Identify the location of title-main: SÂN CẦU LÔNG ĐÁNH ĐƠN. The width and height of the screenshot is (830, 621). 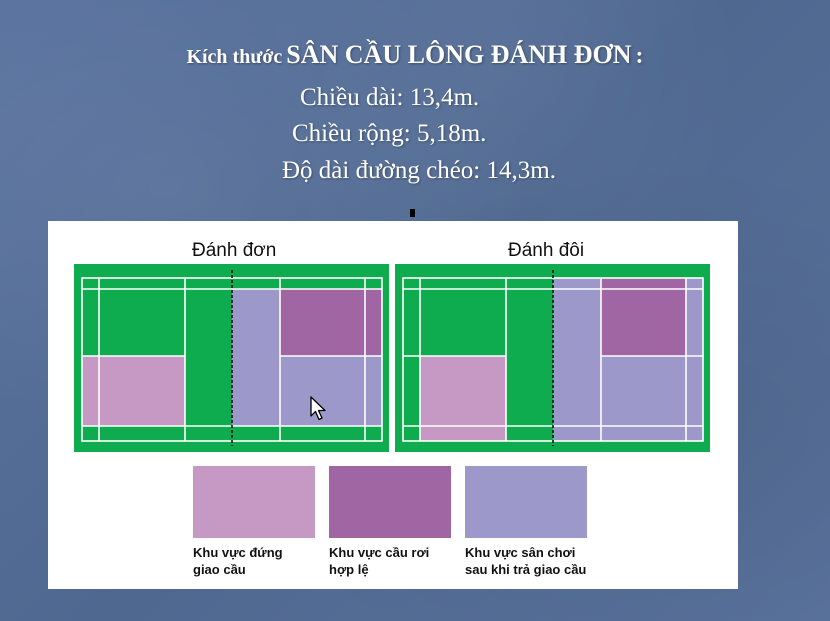
(459, 54).